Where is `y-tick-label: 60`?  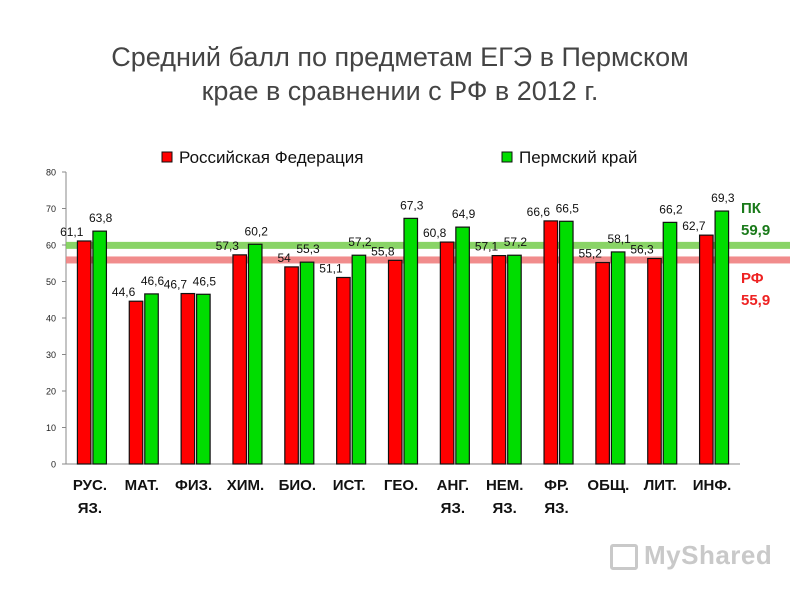 y-tick-label: 60 is located at coordinates (51, 246).